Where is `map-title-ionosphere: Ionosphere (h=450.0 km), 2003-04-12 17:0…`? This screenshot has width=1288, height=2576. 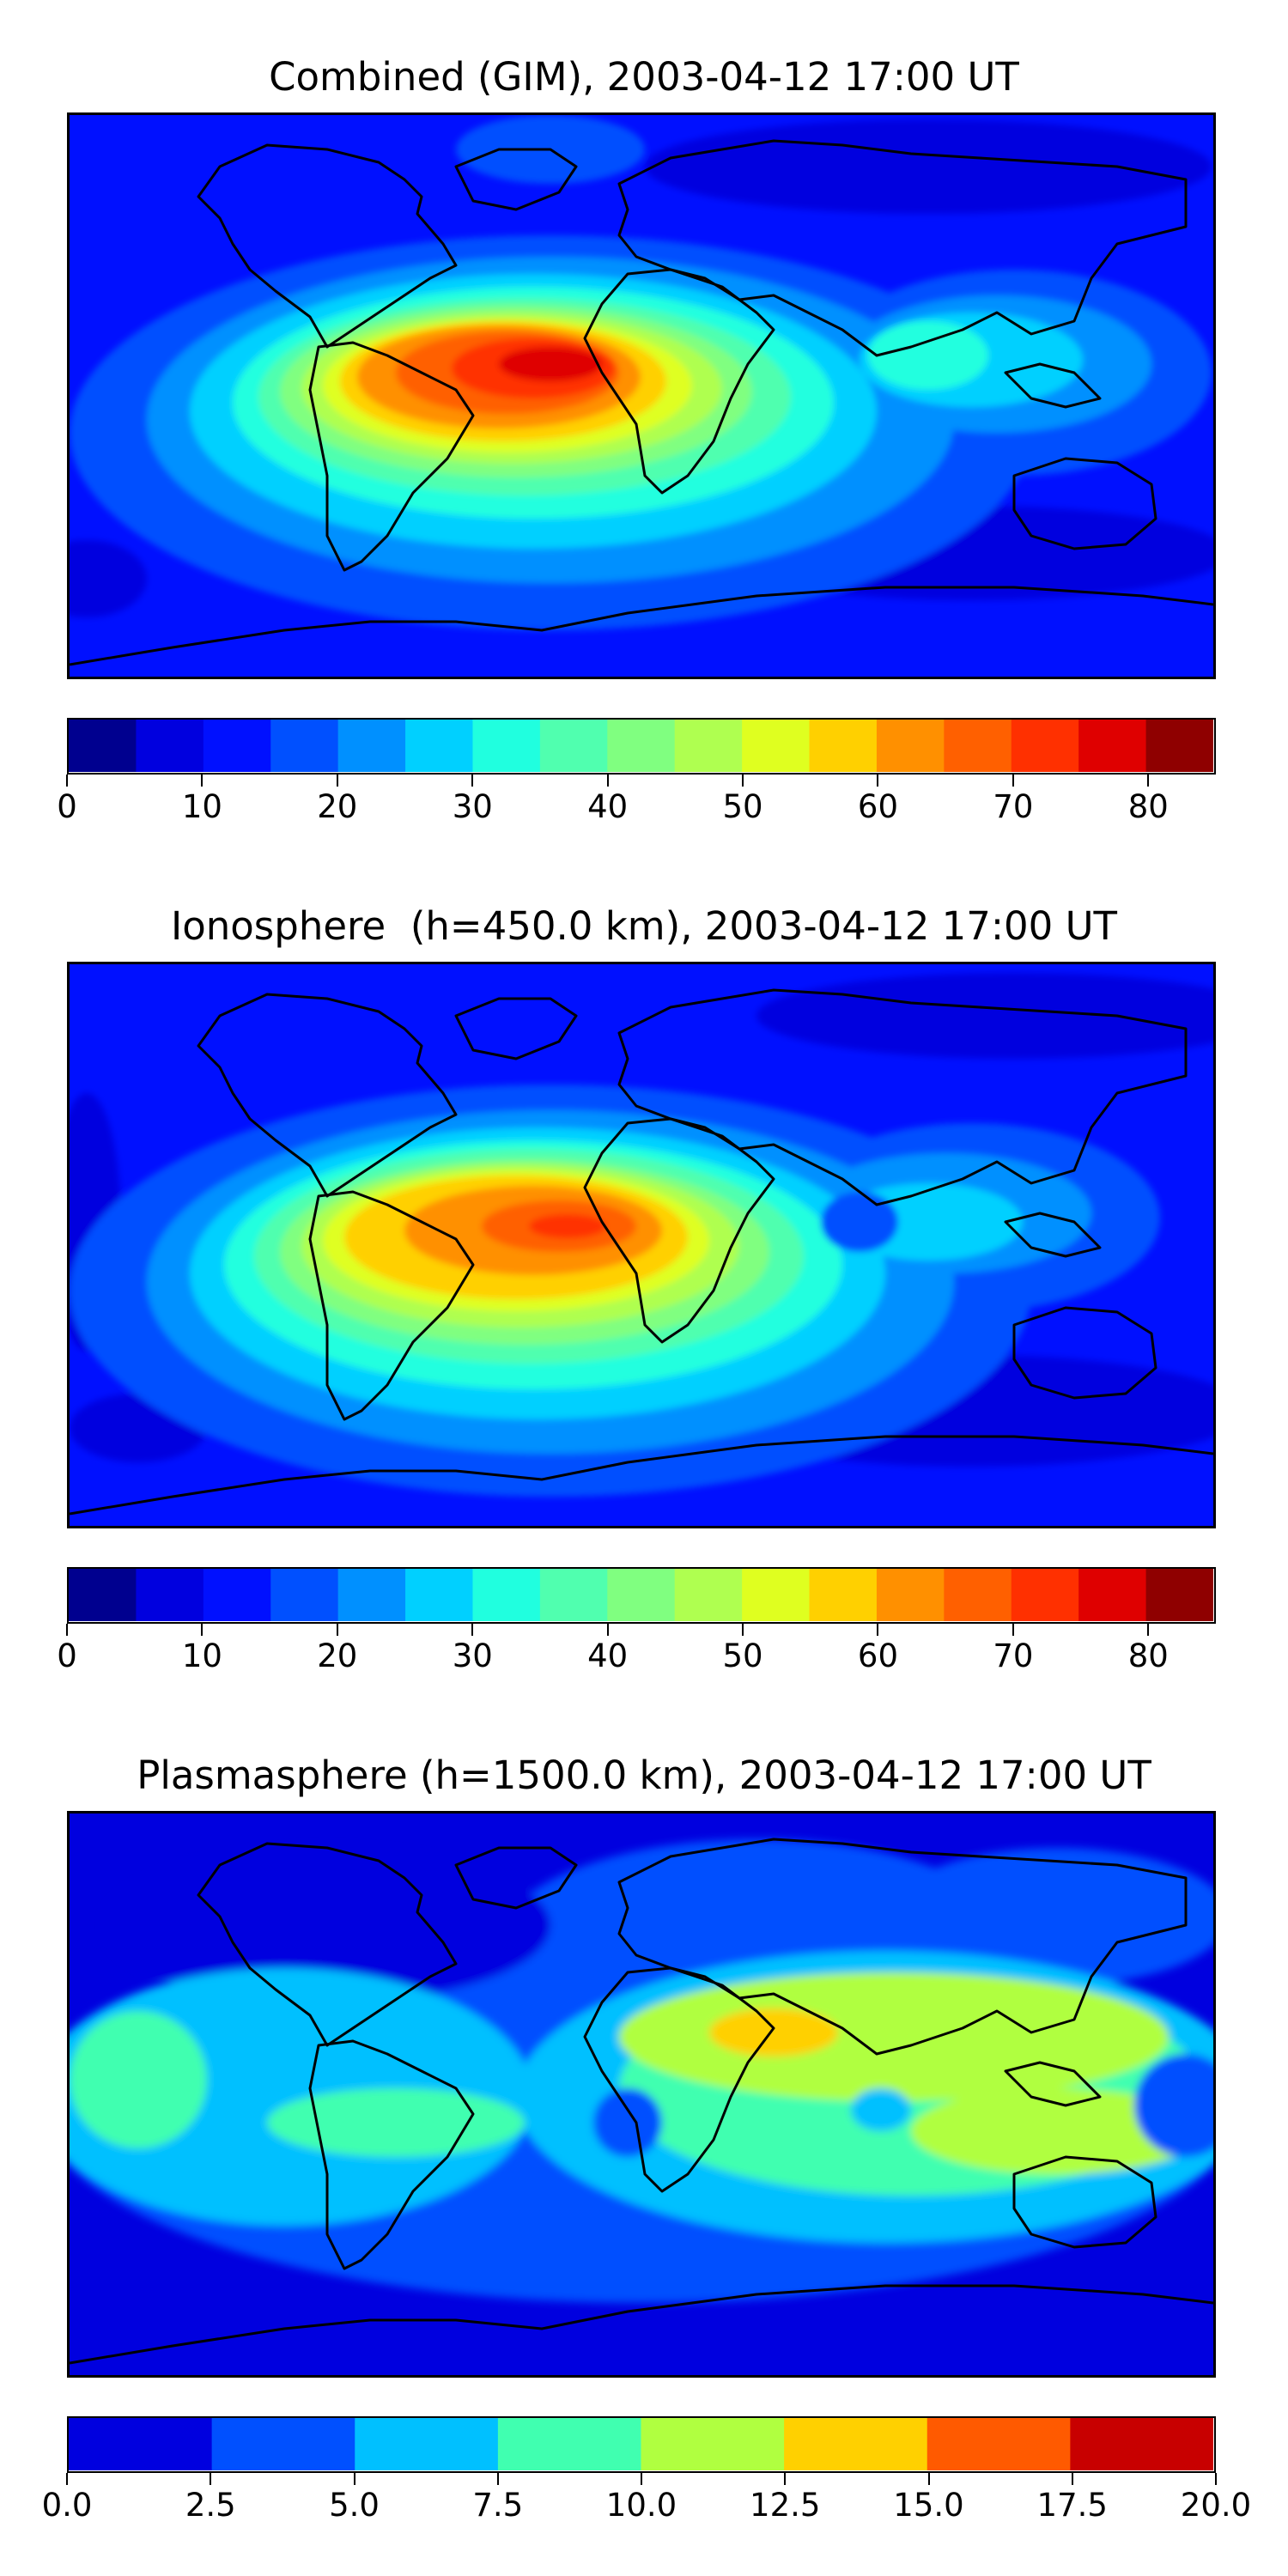
map-title-ionosphere: Ionosphere (h=450.0 km), 2003-04-12 17:0… is located at coordinates (644, 926).